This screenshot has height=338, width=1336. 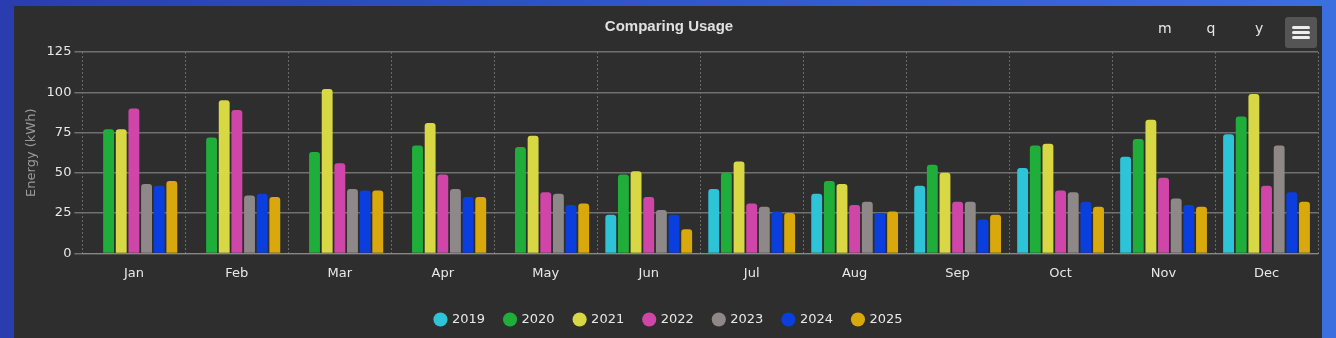 I want to click on legend-label: 2024, so click(x=816, y=318).